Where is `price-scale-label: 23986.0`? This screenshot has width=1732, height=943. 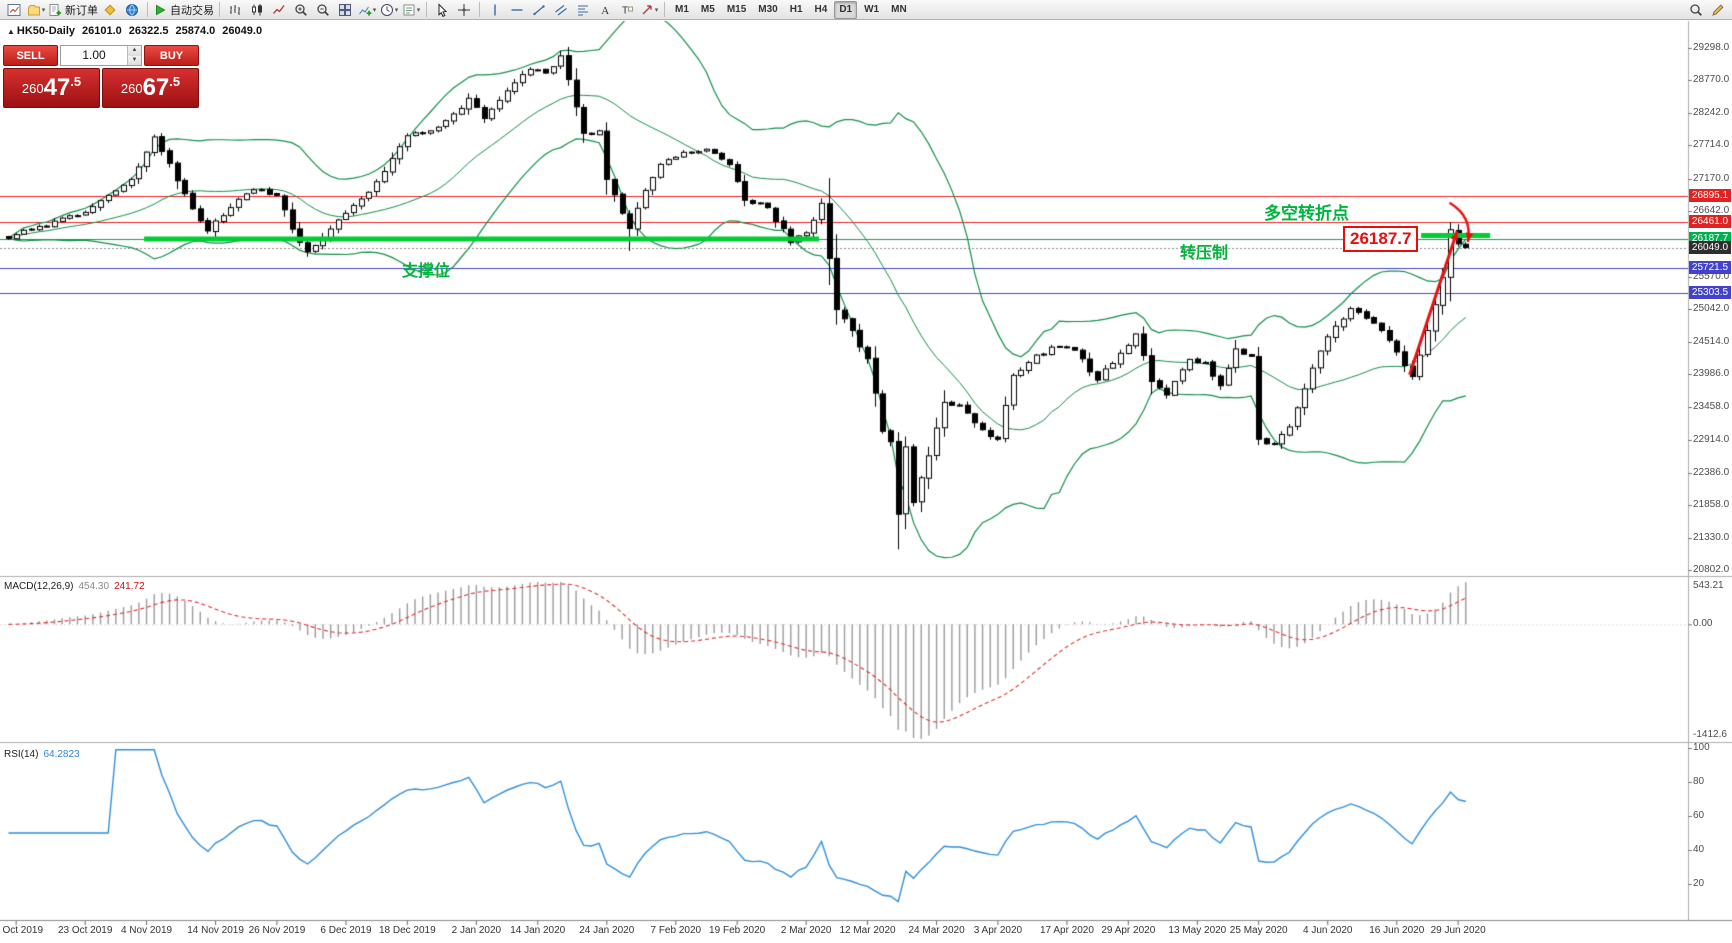 price-scale-label: 23986.0 is located at coordinates (1711, 374).